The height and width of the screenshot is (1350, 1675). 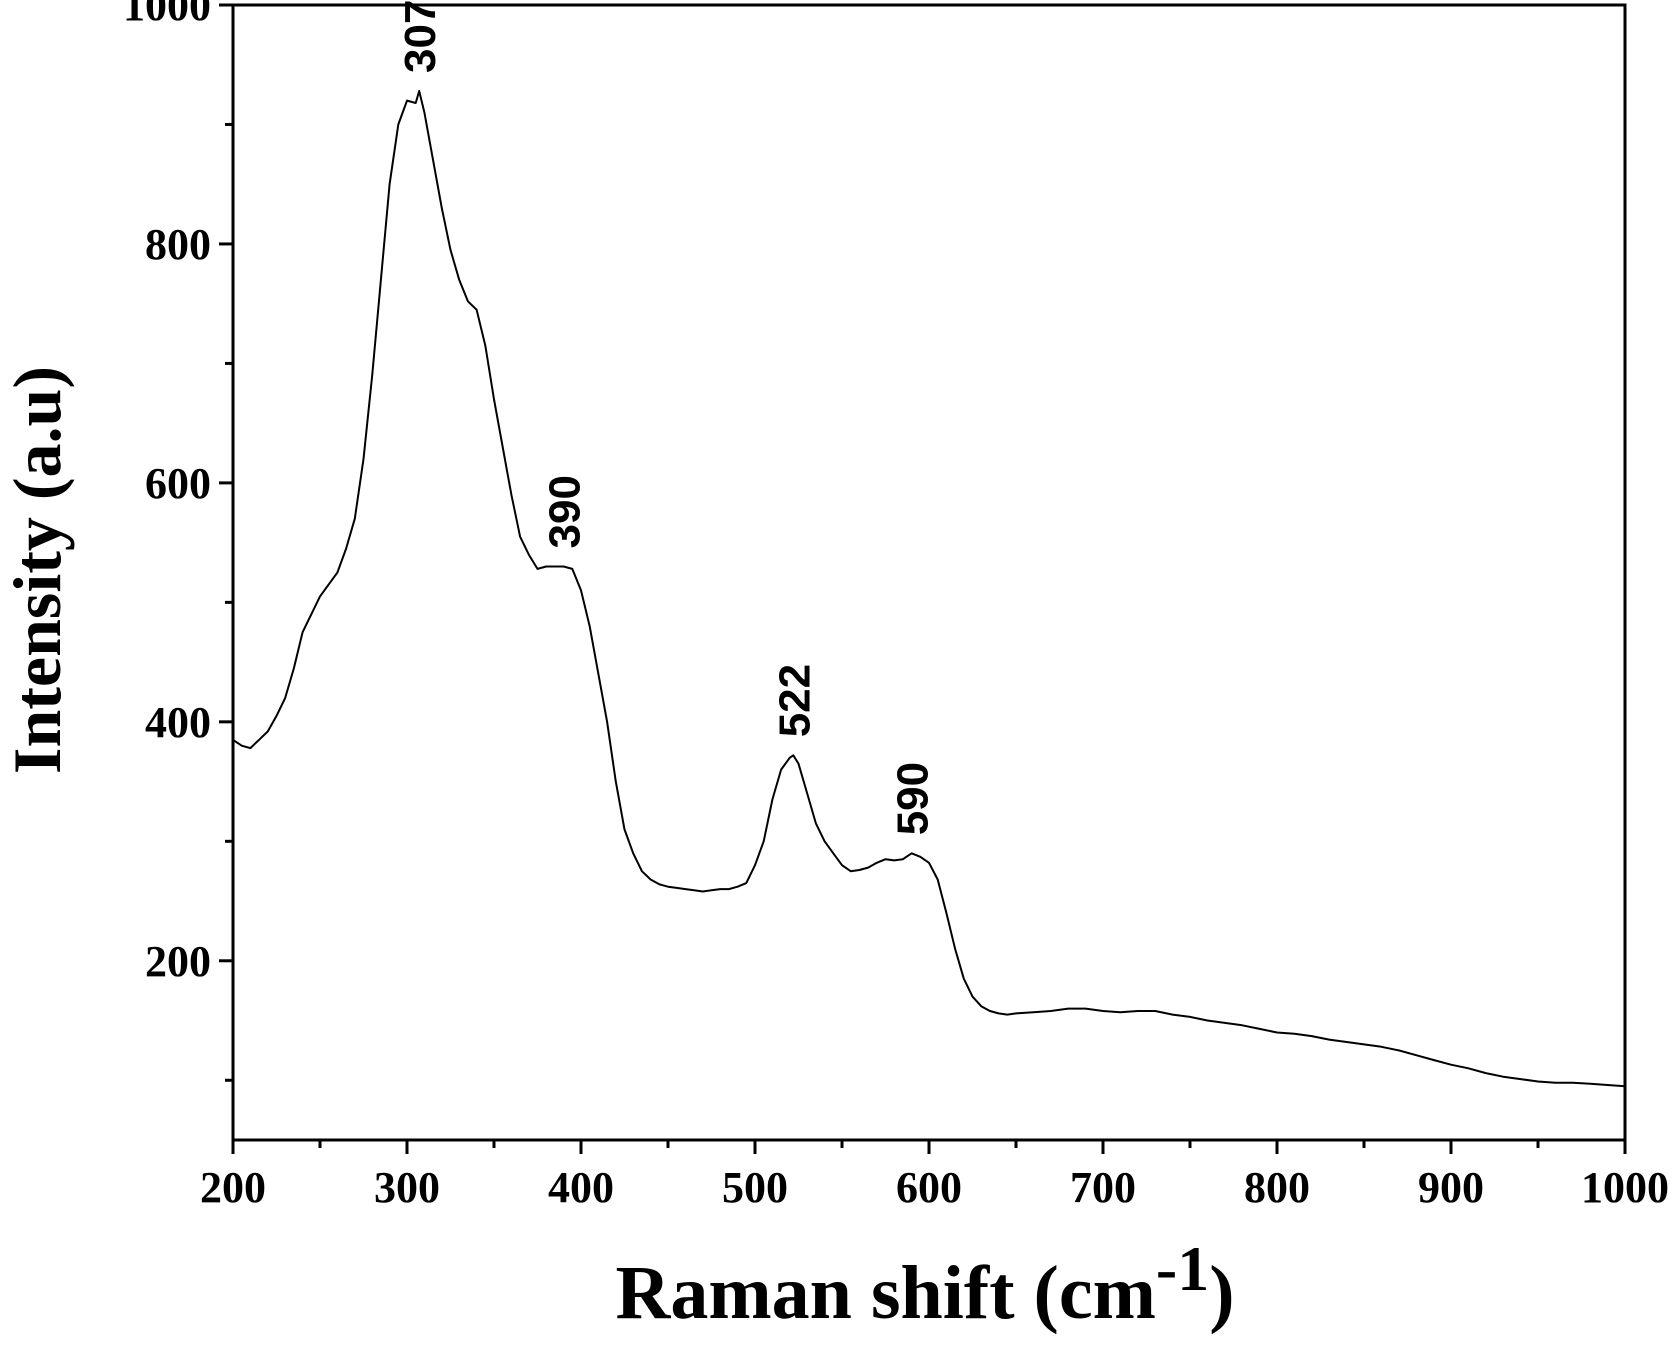 I want to click on x-axis-title-superscript: -1, so click(x=1182, y=1268).